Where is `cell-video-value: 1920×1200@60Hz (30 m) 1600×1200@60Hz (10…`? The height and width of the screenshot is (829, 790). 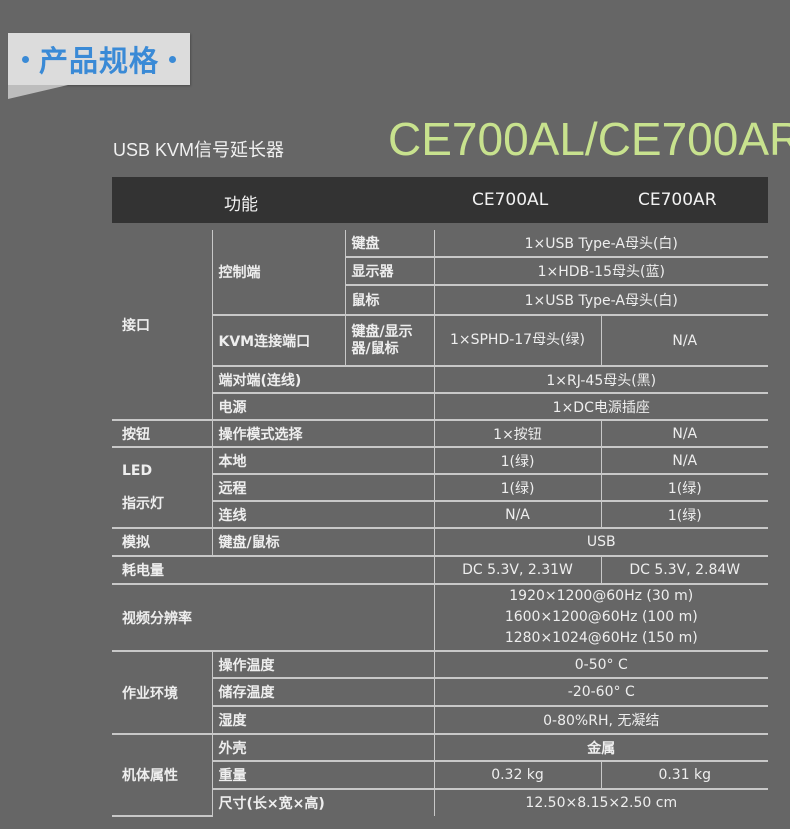 cell-video-value: 1920×1200@60Hz (30 m) 1600×1200@60Hz (10… is located at coordinates (601, 618).